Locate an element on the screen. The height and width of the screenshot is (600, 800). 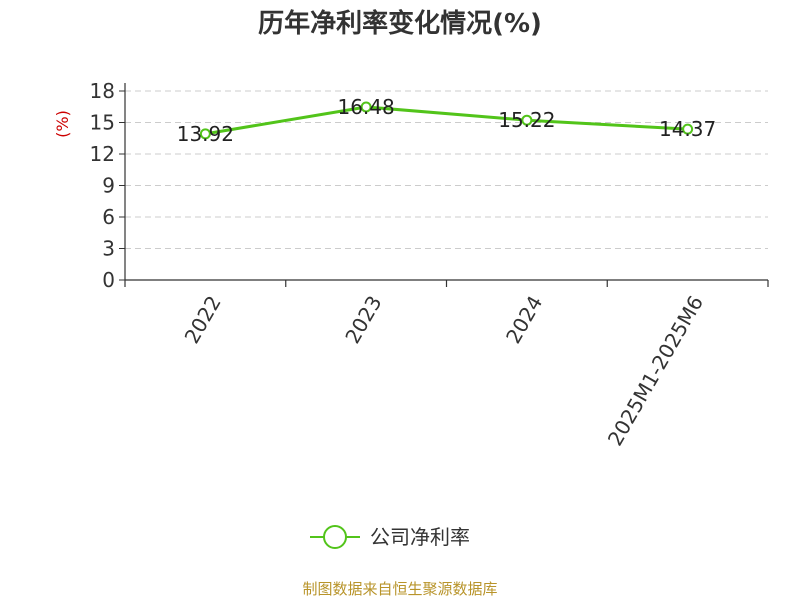
data-label: 15.22 is located at coordinates (526, 120).